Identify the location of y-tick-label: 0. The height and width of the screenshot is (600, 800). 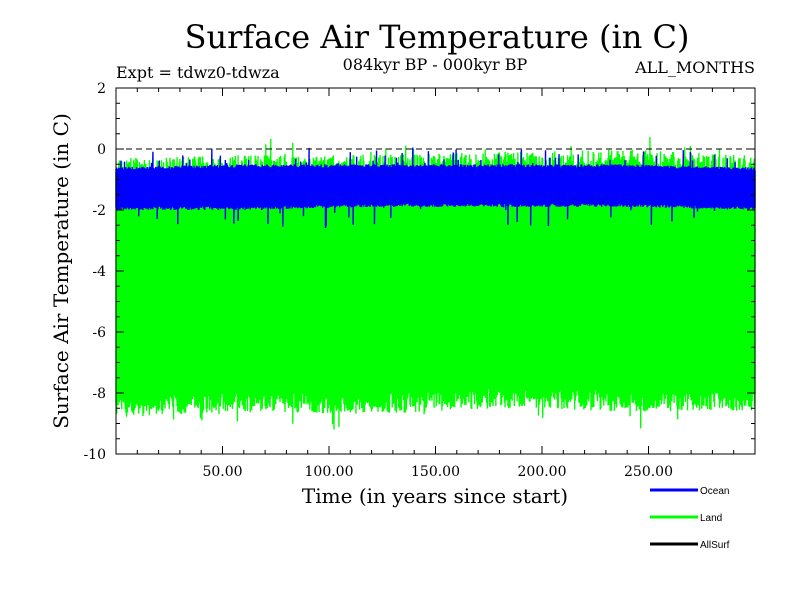
(101, 150).